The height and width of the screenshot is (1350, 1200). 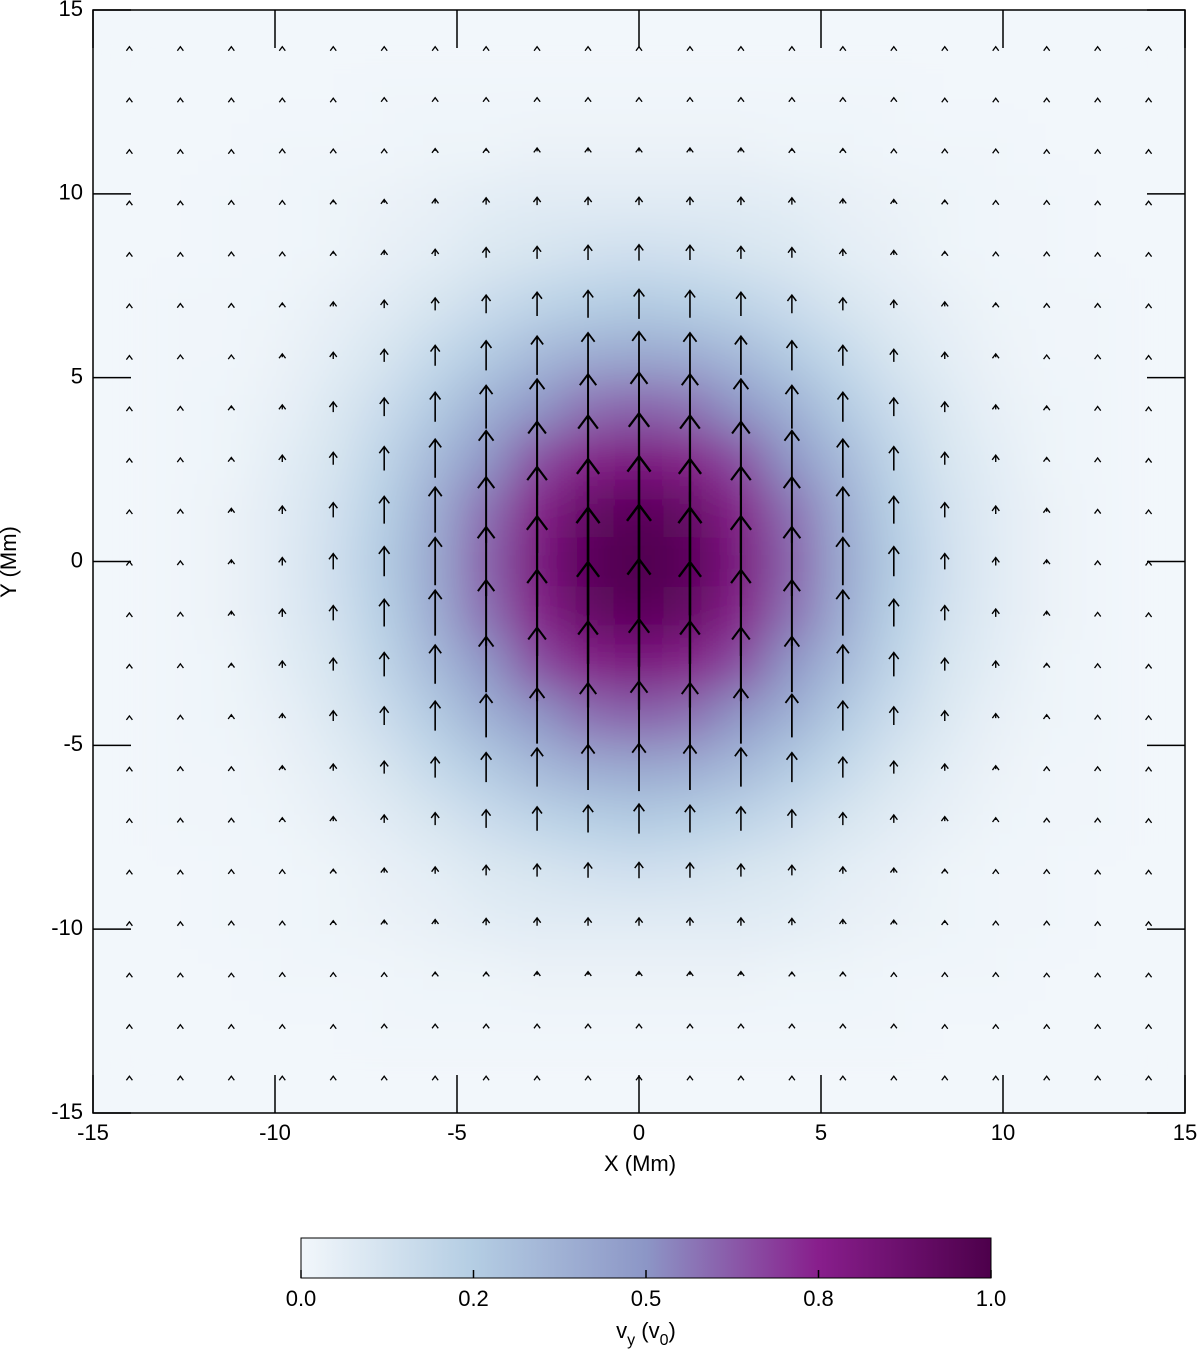 What do you see at coordinates (67, 1111) in the screenshot?
I see `y-tick-label: -15` at bounding box center [67, 1111].